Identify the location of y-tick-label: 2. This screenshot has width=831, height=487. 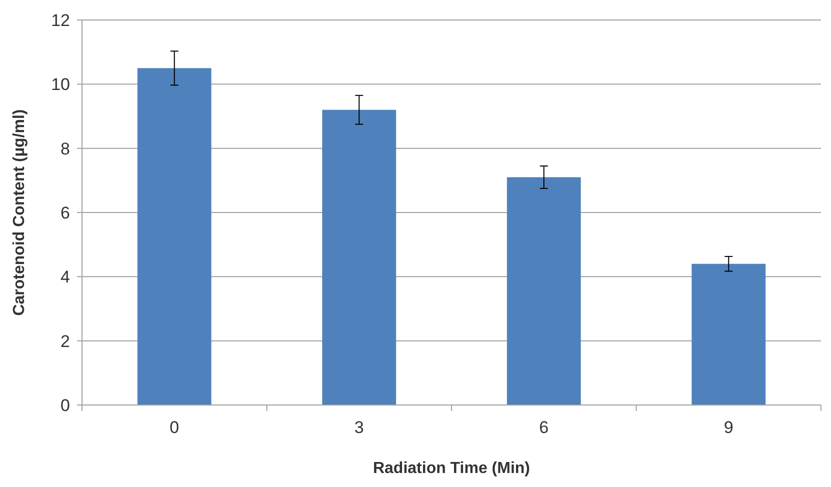
(65, 341).